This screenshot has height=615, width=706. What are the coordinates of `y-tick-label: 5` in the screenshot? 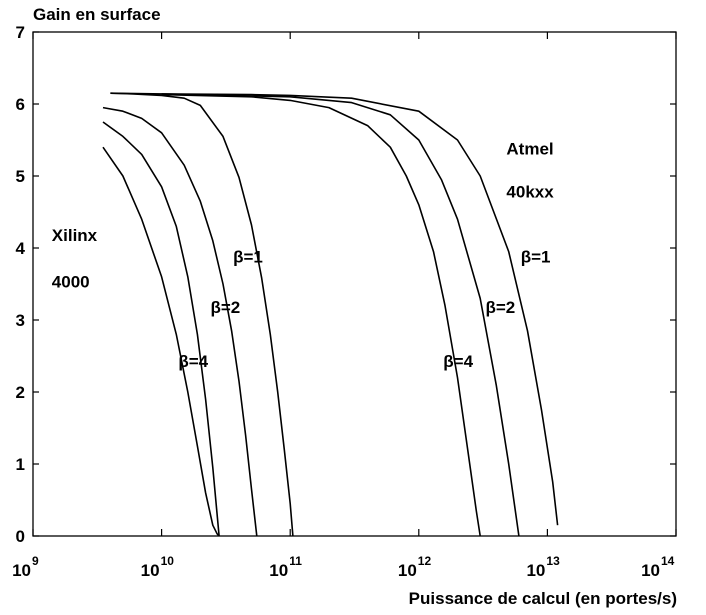 It's located at (20, 176).